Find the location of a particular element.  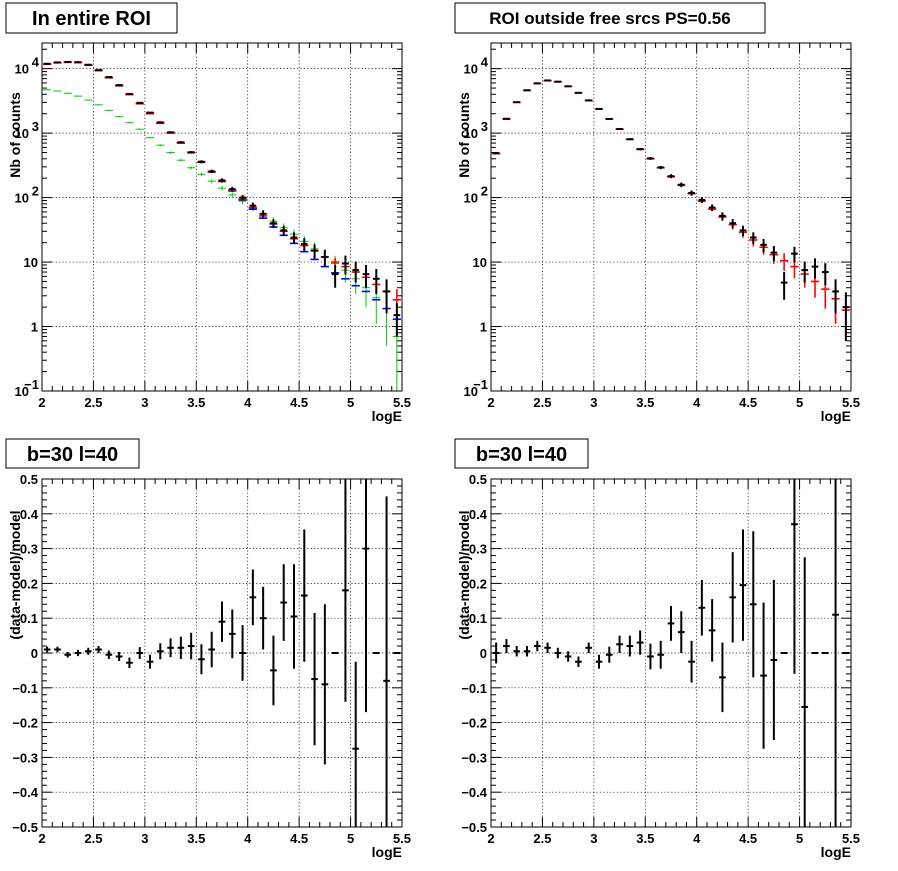

data-series is located at coordinates (671, 210).